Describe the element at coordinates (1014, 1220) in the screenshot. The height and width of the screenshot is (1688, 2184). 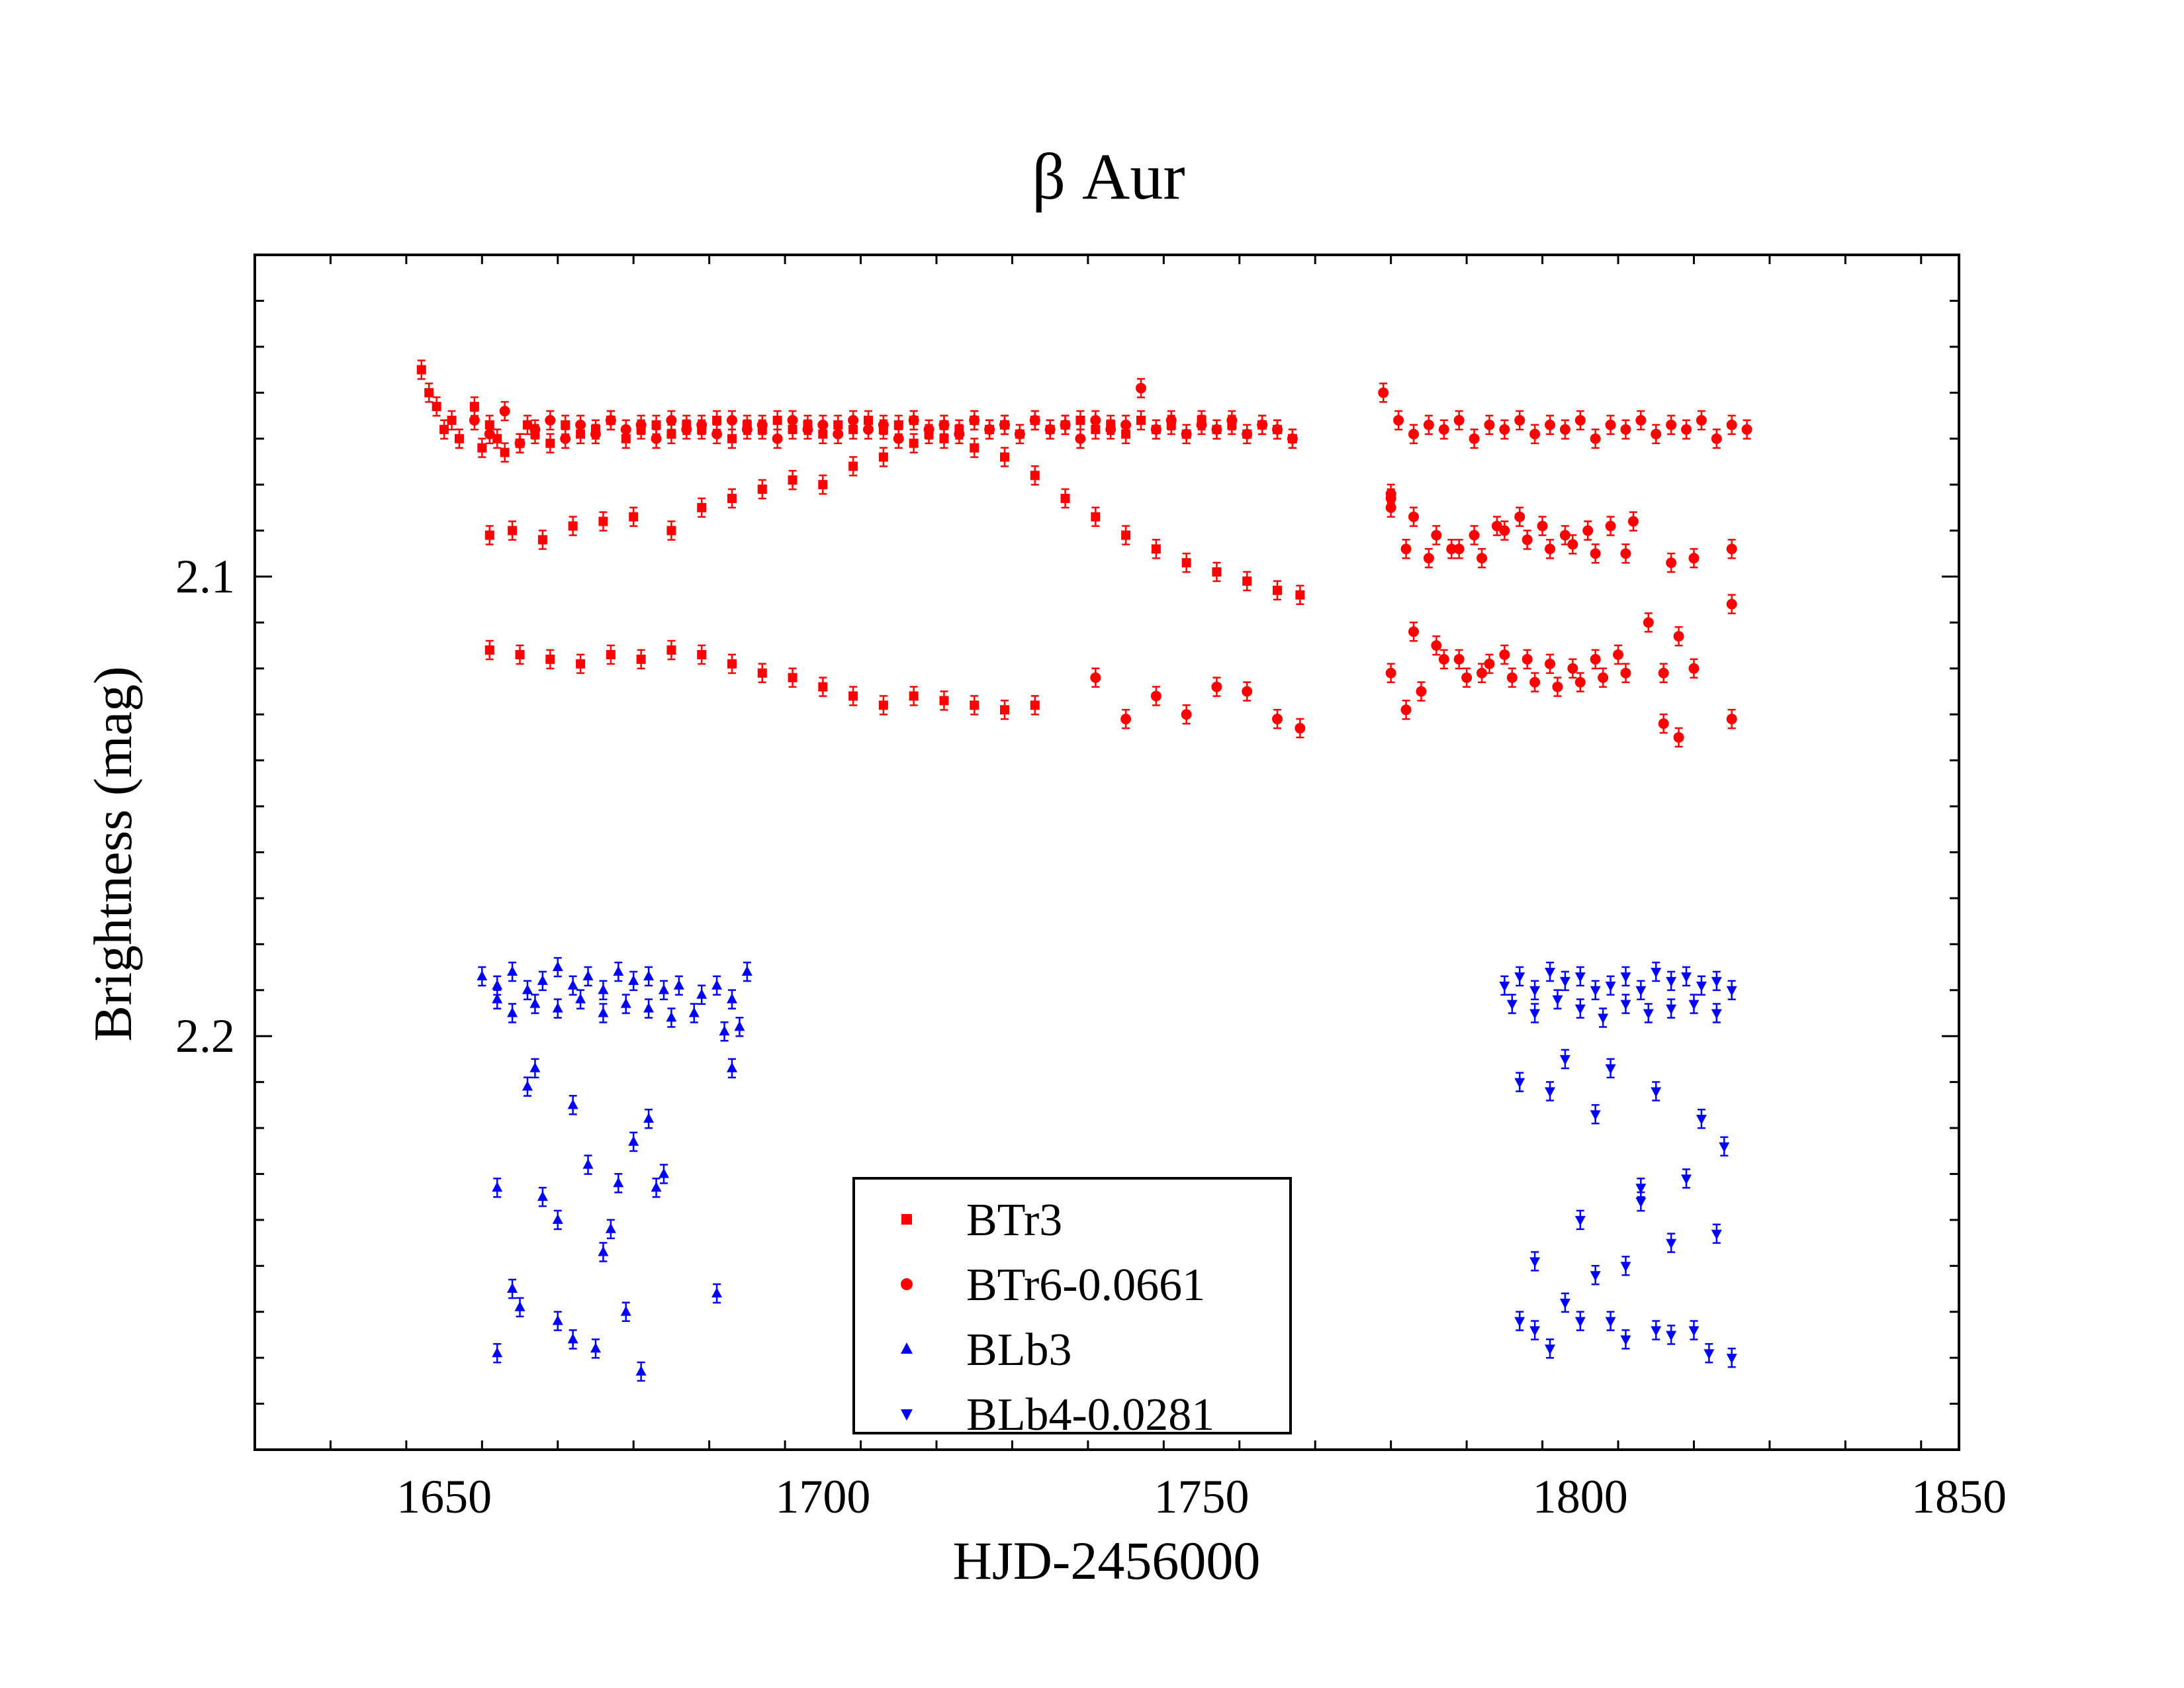
I see `legend-label: BTr3` at that location.